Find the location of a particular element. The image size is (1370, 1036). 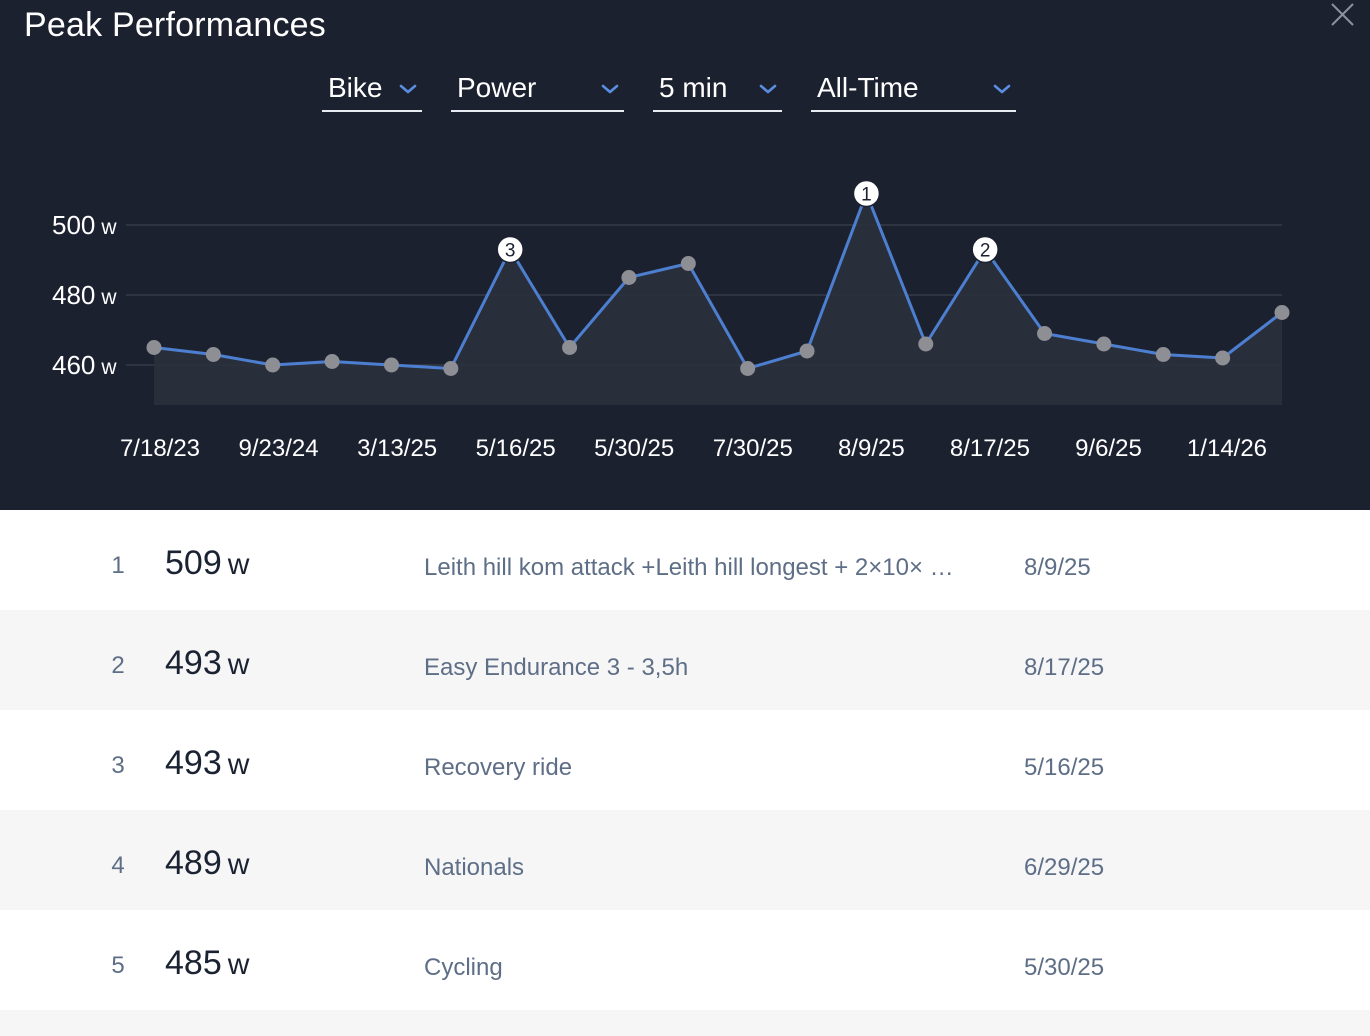

metric-select: Power is located at coordinates (537, 91).